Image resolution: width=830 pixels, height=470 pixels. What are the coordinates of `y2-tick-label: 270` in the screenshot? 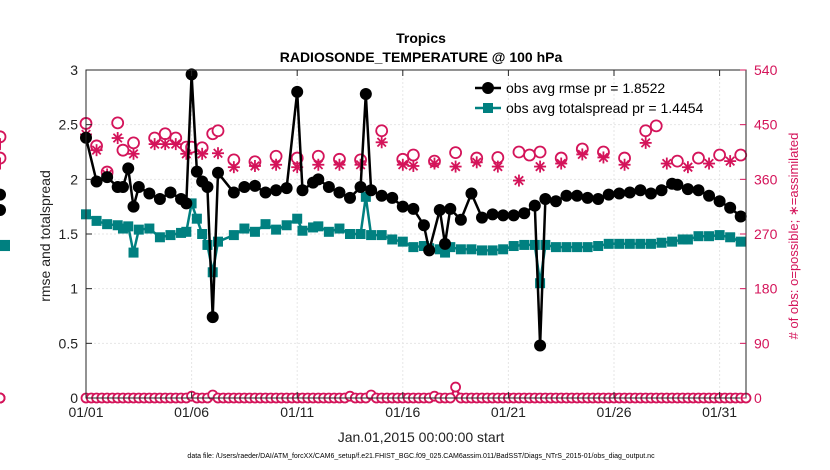 It's located at (766, 234).